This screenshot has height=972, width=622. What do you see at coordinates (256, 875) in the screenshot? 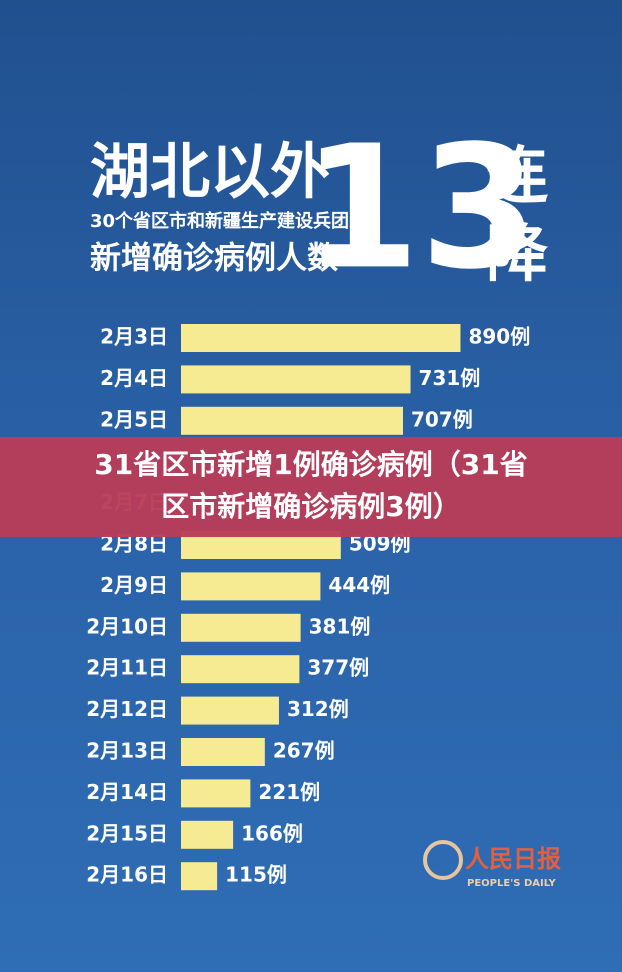
I see `value-label: 115例` at bounding box center [256, 875].